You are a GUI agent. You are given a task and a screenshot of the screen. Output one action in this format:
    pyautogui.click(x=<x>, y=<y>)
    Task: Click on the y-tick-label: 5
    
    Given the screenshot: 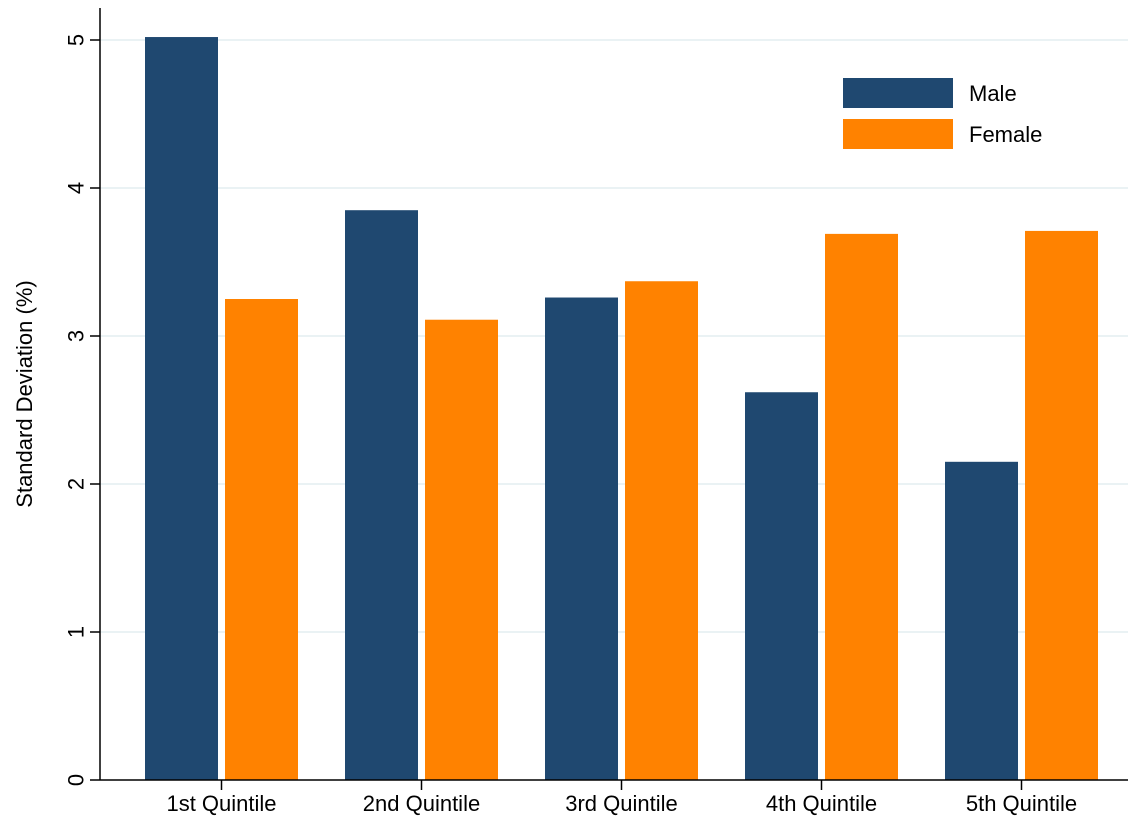 What is the action you would take?
    pyautogui.click(x=76, y=40)
    